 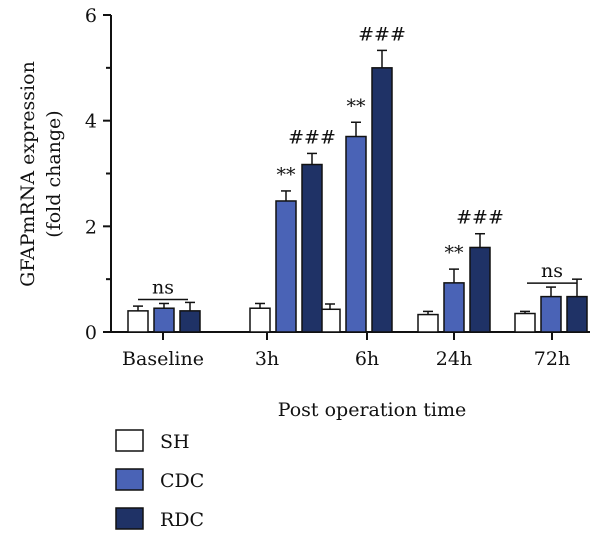 I want to click on x-axis-title: Post operation time, so click(x=372, y=410).